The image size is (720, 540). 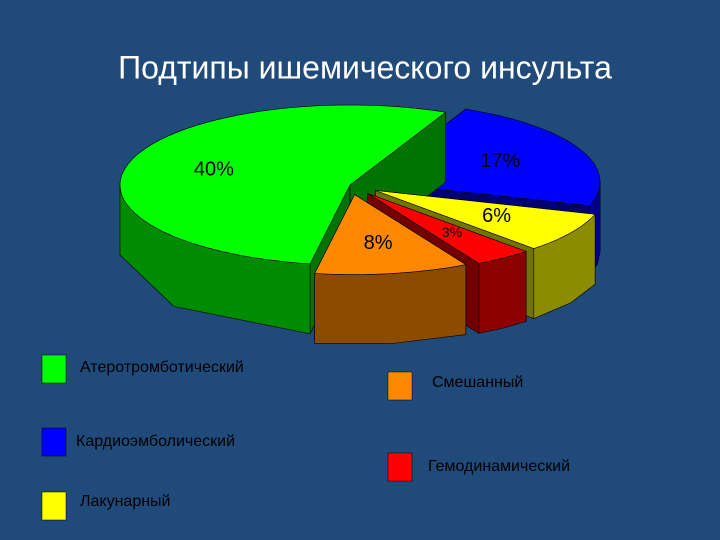 What do you see at coordinates (155, 441) in the screenshot?
I see `legend-label: Кардиоэмболический` at bounding box center [155, 441].